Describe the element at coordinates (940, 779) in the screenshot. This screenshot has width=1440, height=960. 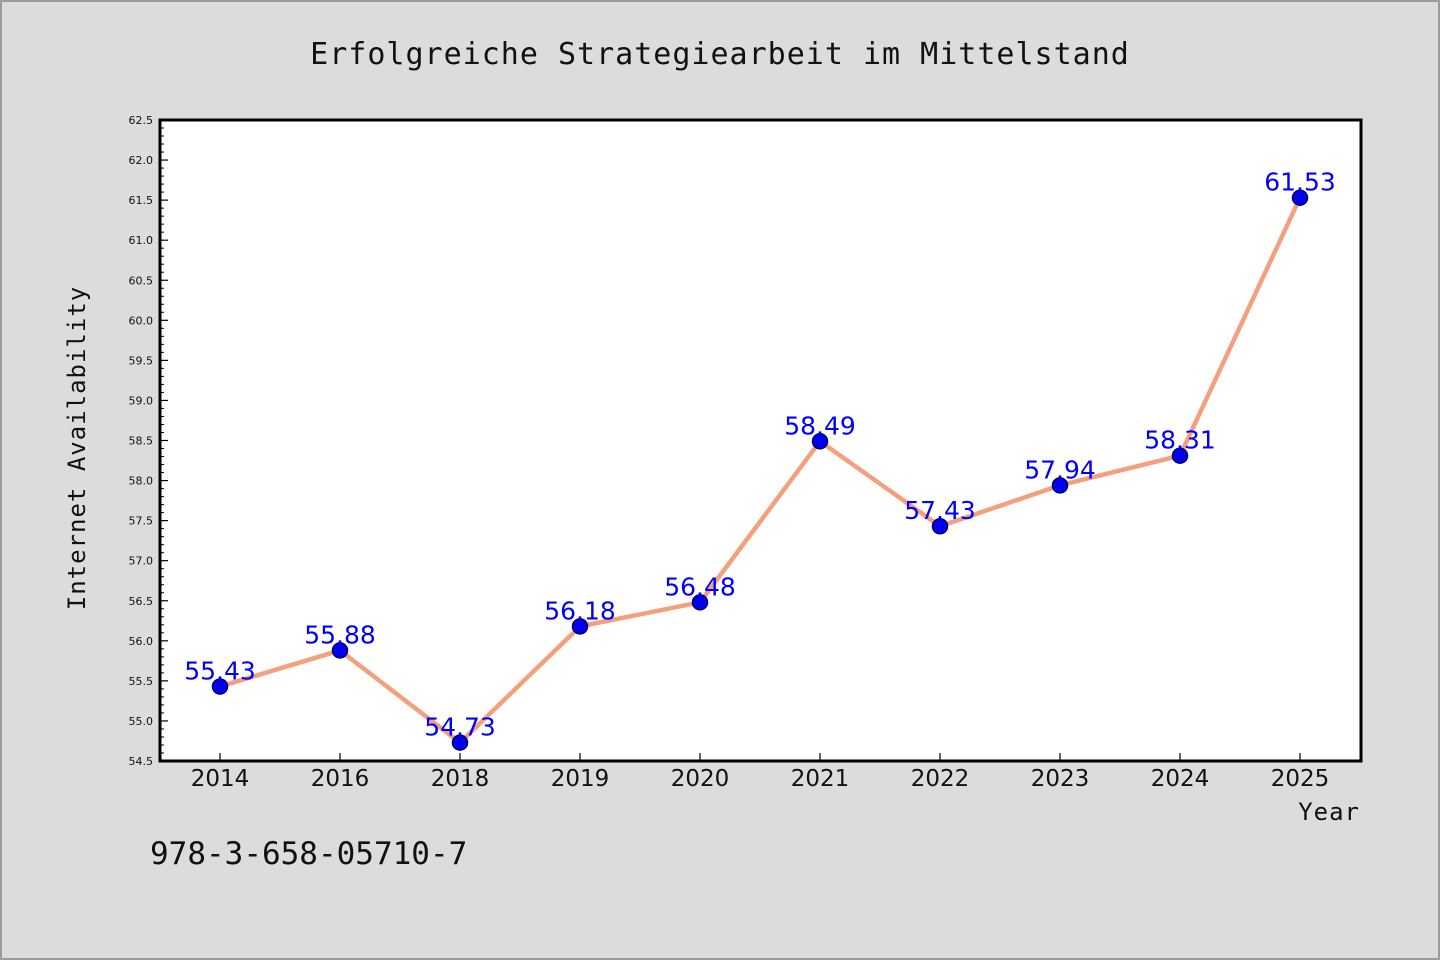
I see `x-tick-label: 2022` at that location.